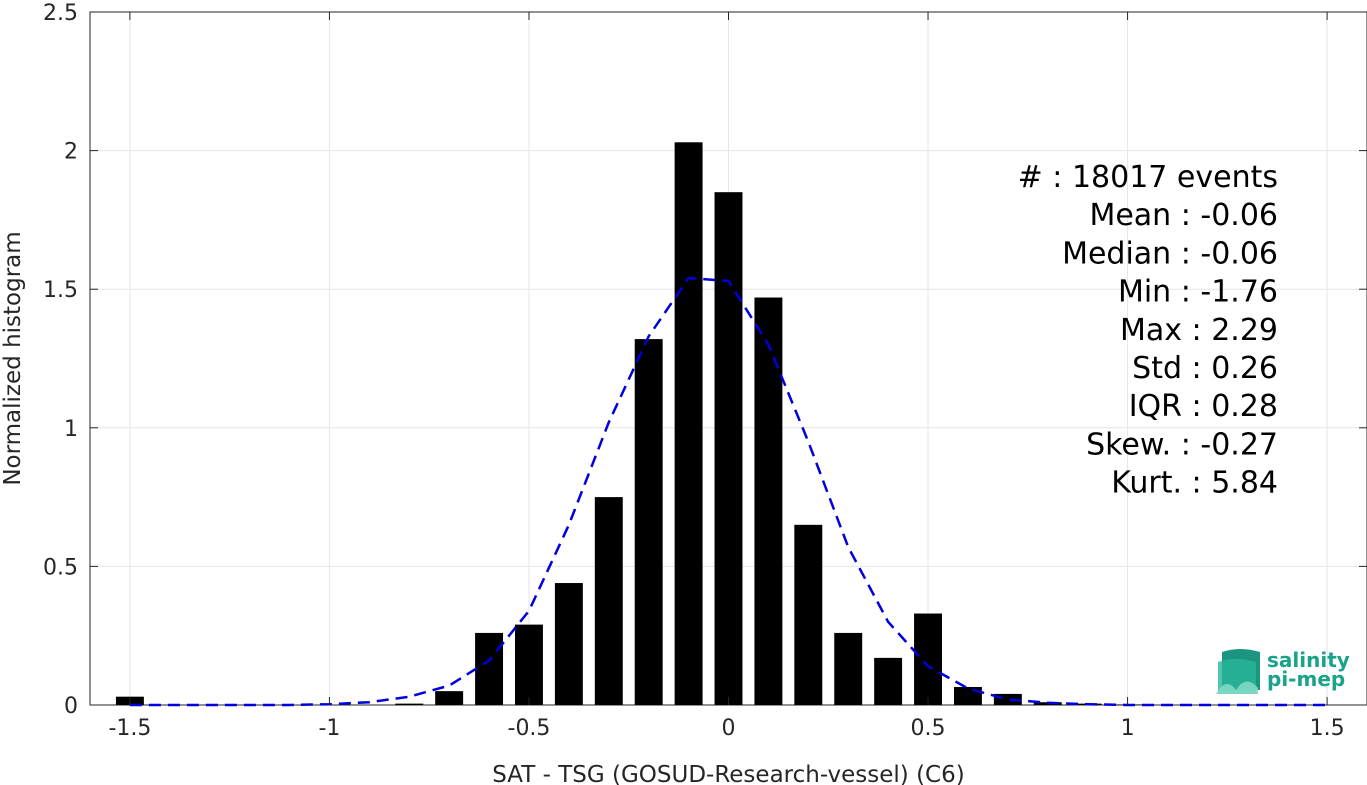 Image resolution: width=1367 pixels, height=785 pixels. What do you see at coordinates (60, 290) in the screenshot?
I see `y-tick-label: 1.5` at bounding box center [60, 290].